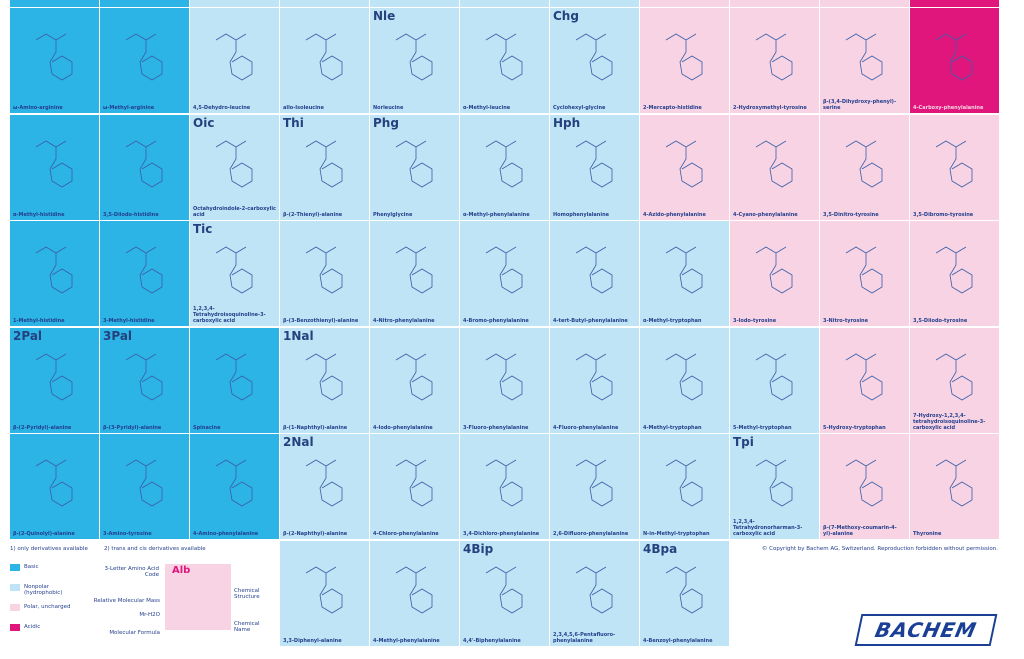 The image size is (1024, 659). Describe the element at coordinates (770, 108) in the screenshot. I see `chemical-name: 2-Hydroxymethyl-tyrosine` at that location.